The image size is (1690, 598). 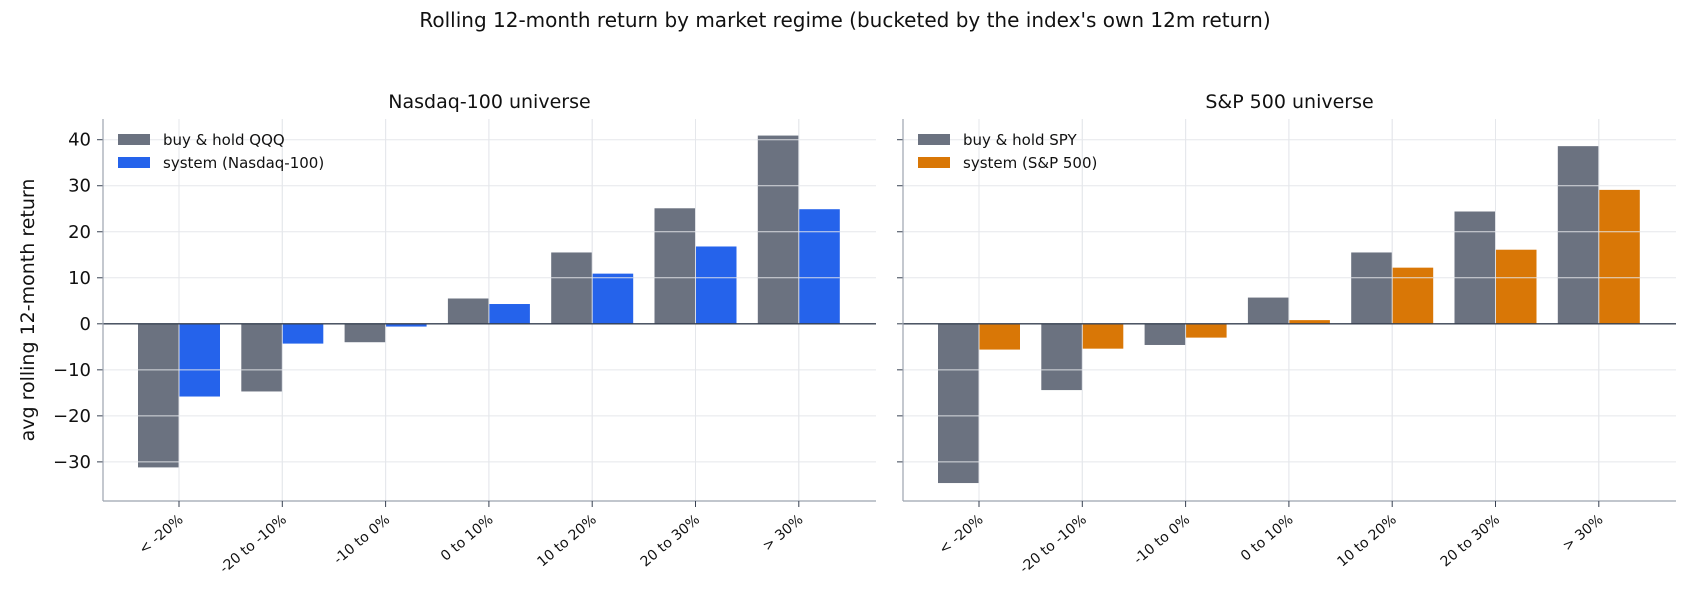 What do you see at coordinates (72, 462) in the screenshot?
I see `y-tick-label: −30` at bounding box center [72, 462].